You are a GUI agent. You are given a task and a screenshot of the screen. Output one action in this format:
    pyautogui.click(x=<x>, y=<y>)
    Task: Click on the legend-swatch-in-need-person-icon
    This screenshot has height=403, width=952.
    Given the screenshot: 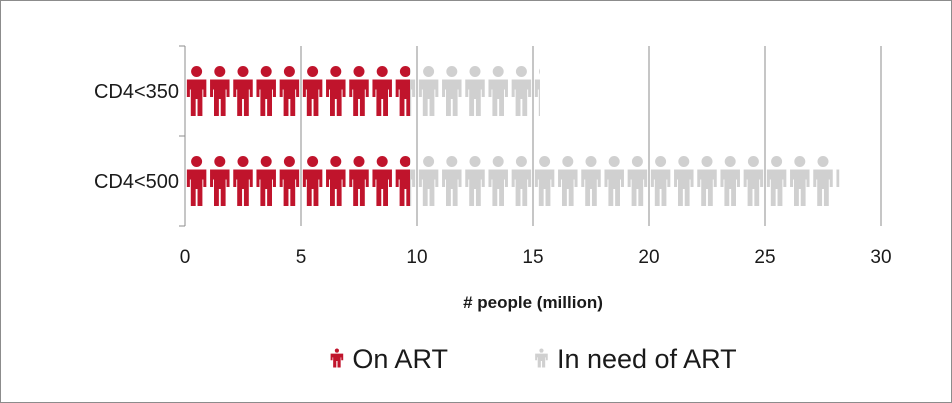 What is the action you would take?
    pyautogui.click(x=541, y=358)
    